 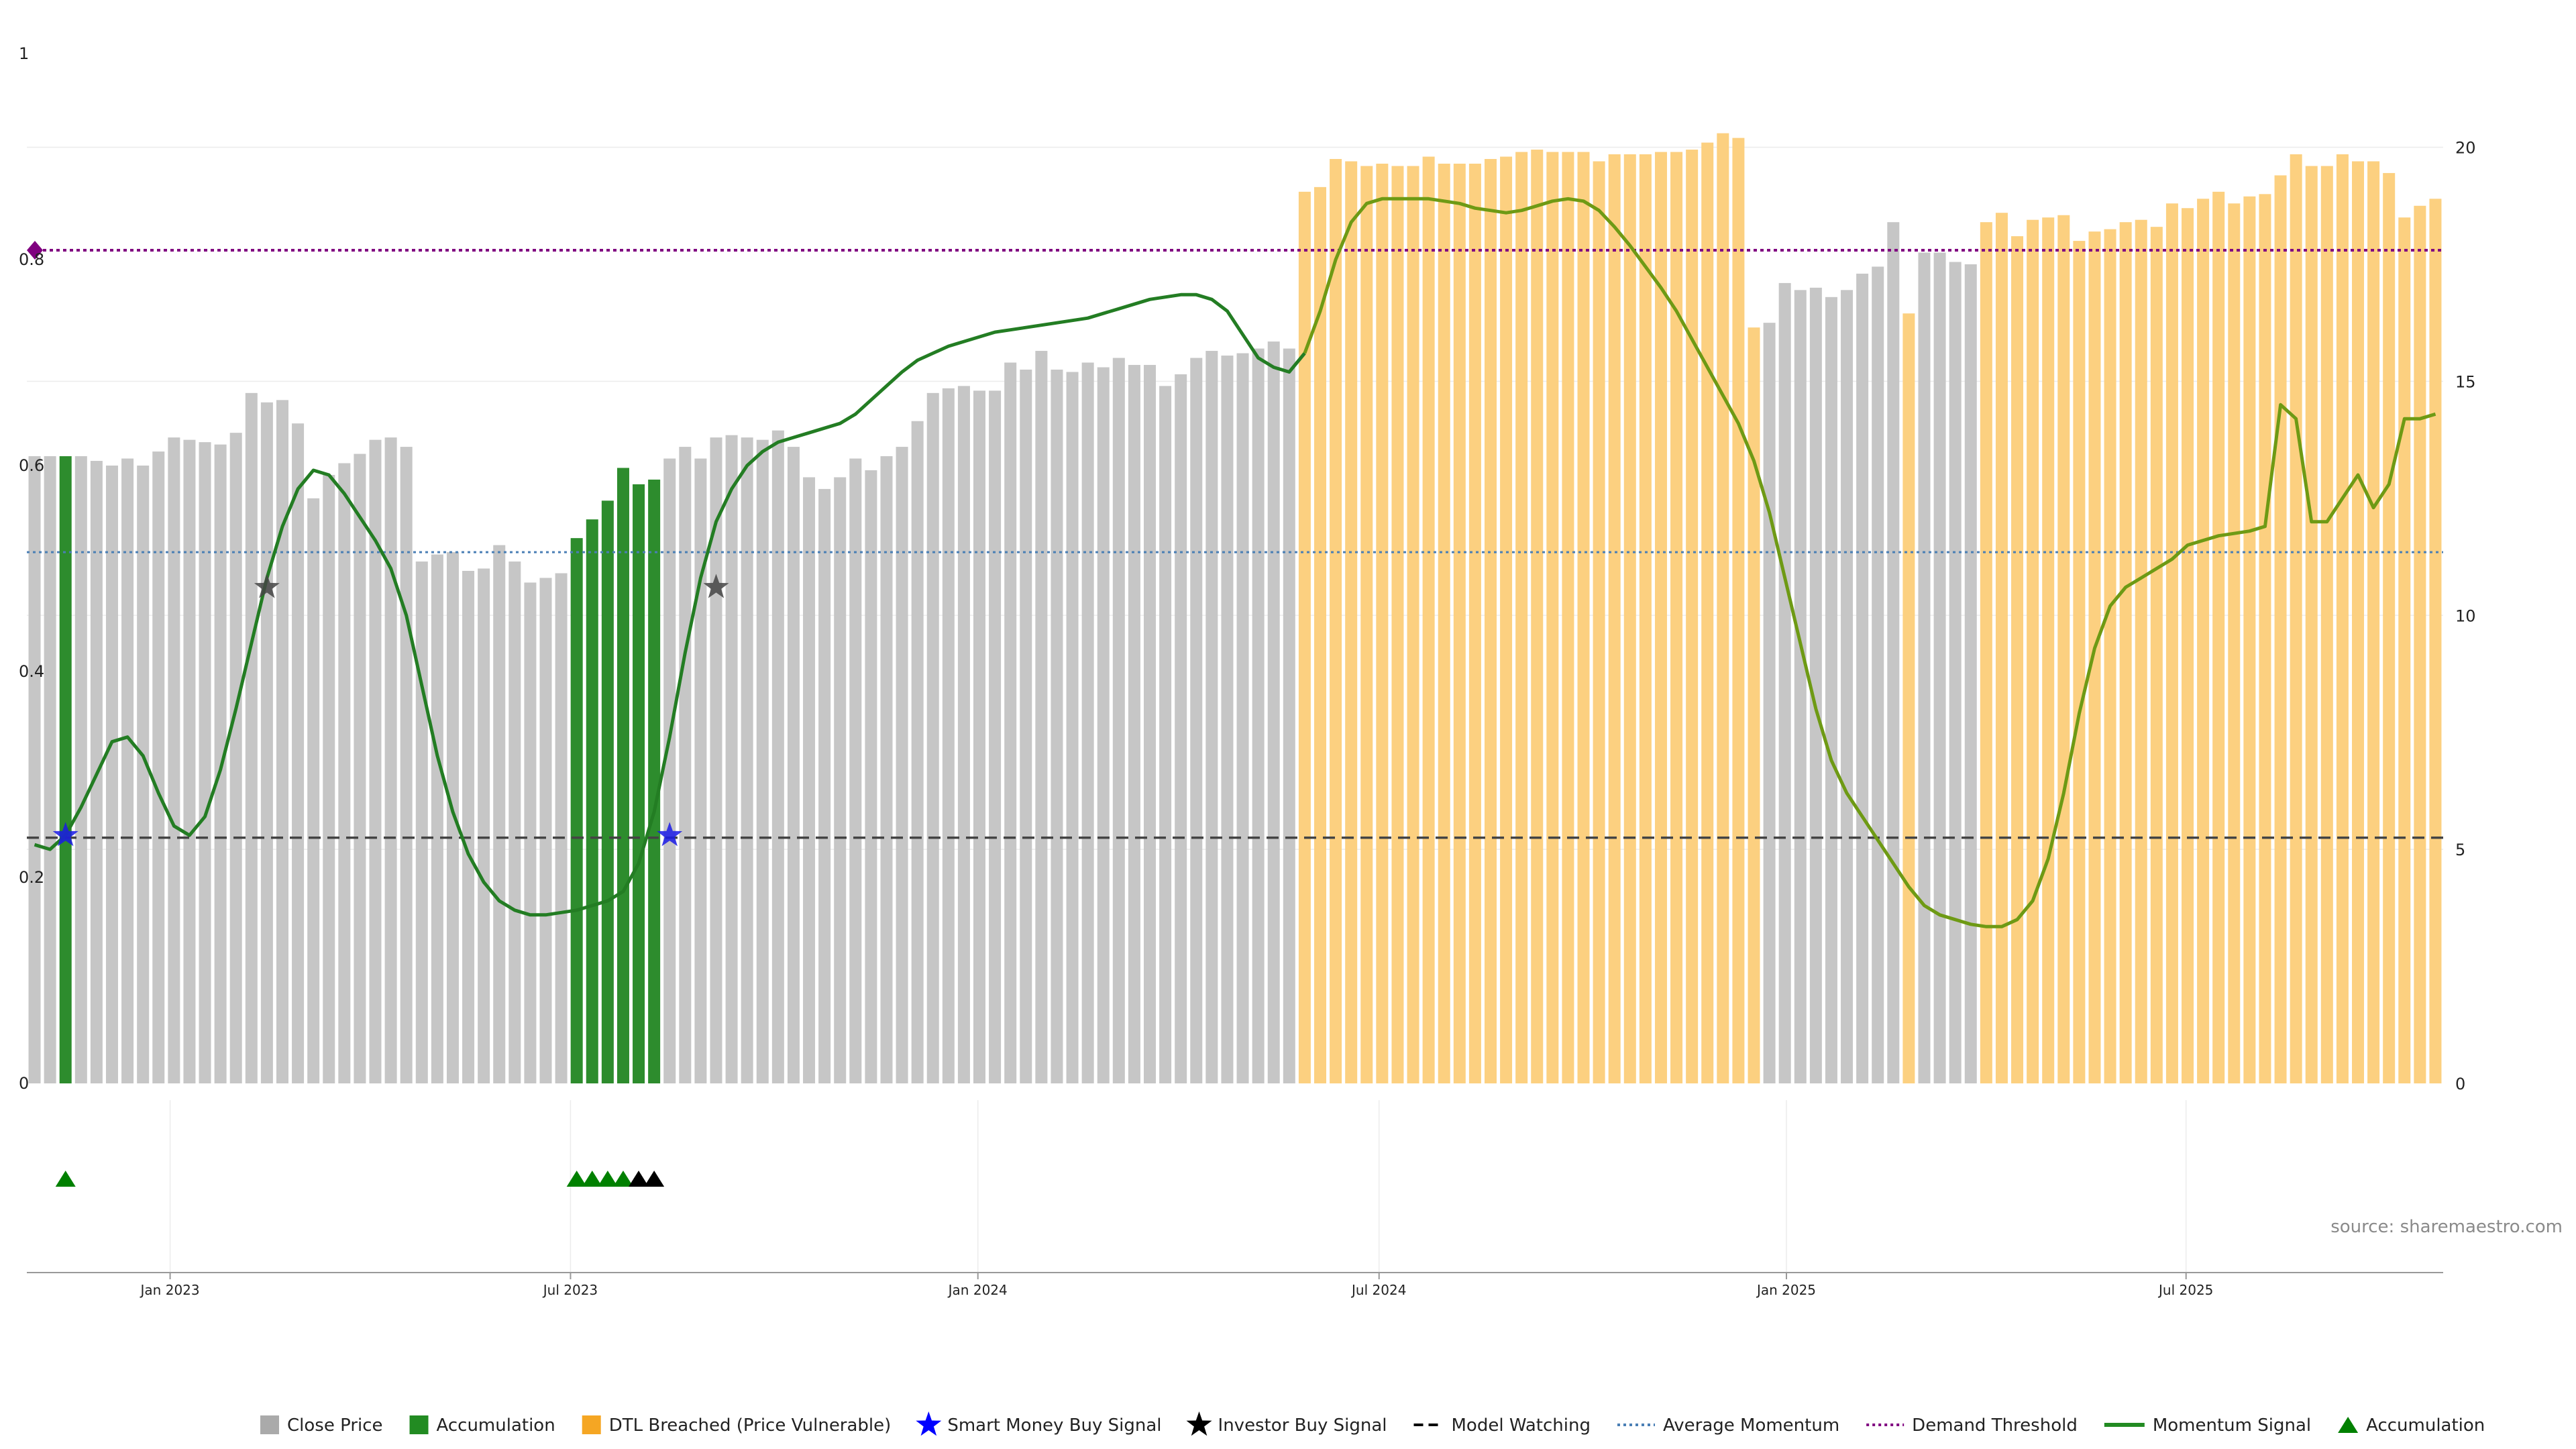 I want to click on legend-label: DTL Breached (Price Vulnerable), so click(x=750, y=1425).